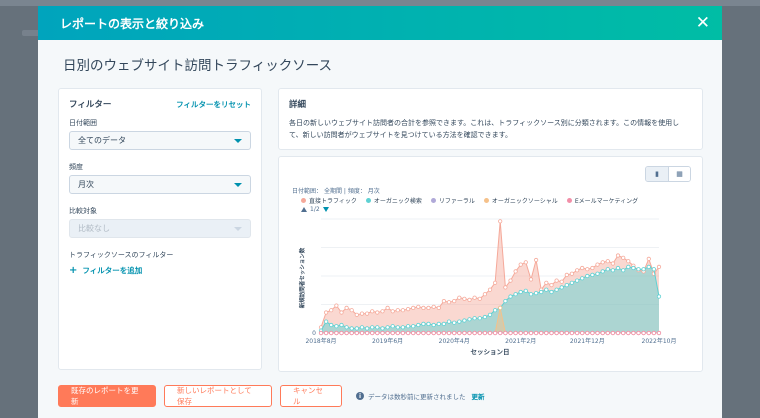 The height and width of the screenshot is (418, 760). What do you see at coordinates (490, 299) in the screenshot?
I see `area-organic` at bounding box center [490, 299].